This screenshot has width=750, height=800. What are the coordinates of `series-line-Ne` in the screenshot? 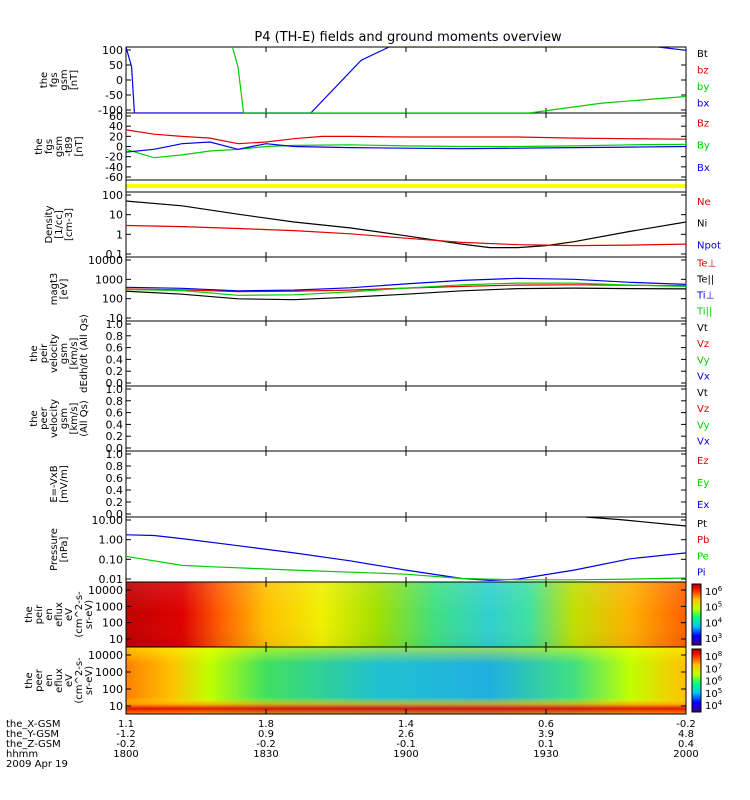 It's located at (406, 235).